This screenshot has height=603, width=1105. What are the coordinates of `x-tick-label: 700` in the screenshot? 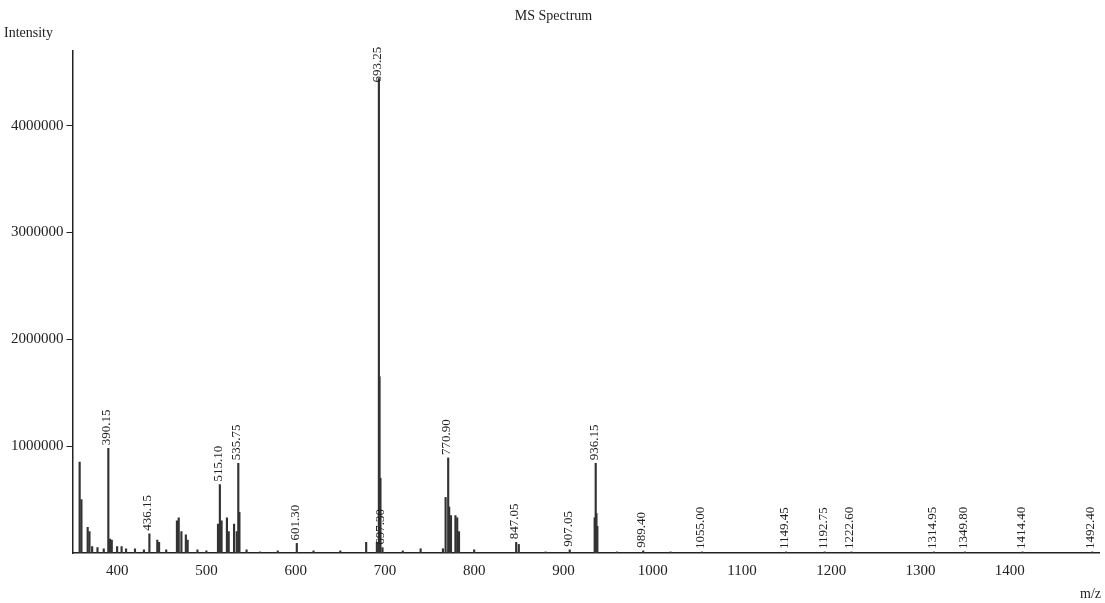 It's located at (385, 569).